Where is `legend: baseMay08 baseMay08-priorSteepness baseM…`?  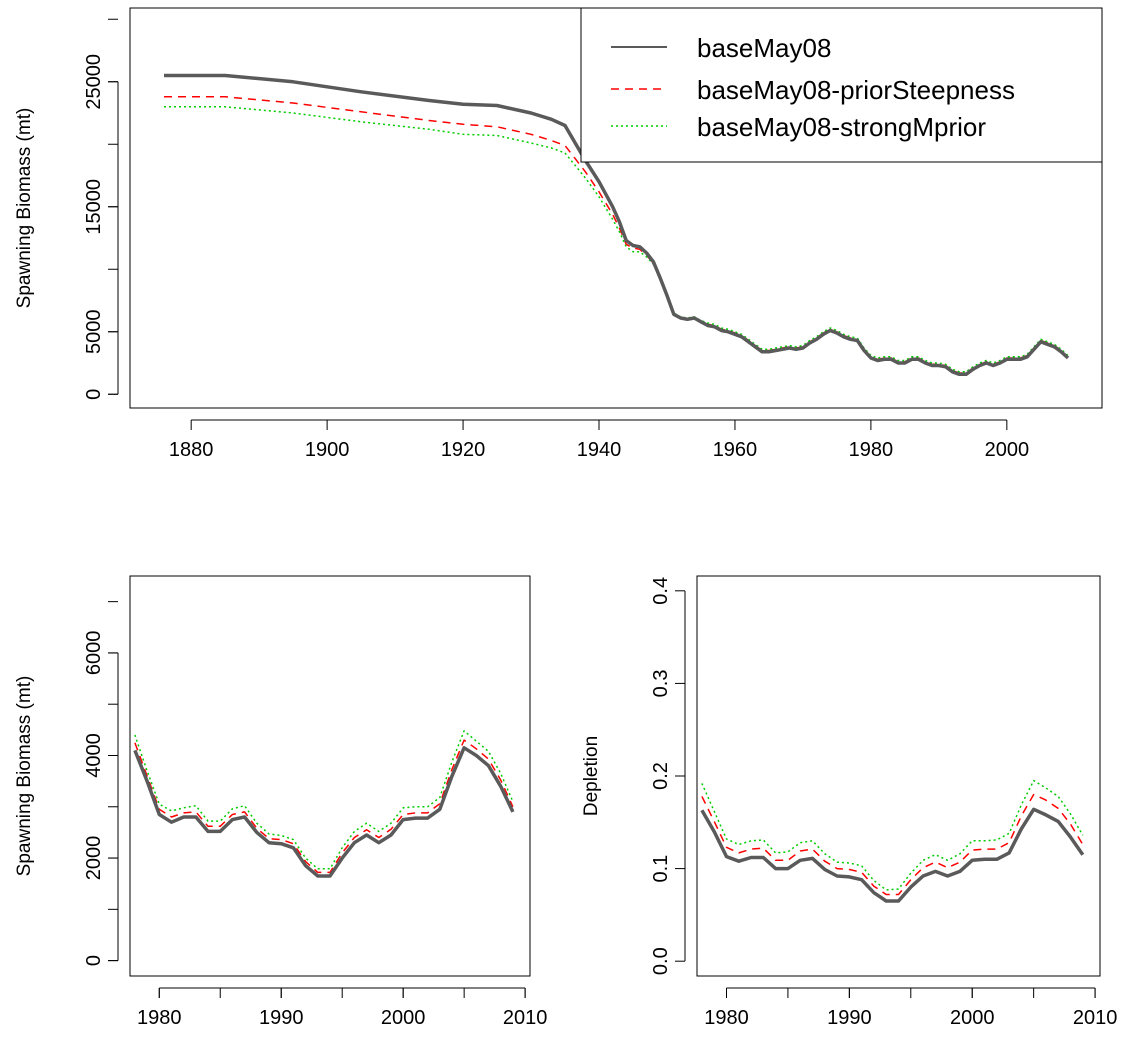
legend: baseMay08 baseMay08-priorSteepness baseM… is located at coordinates (841, 85).